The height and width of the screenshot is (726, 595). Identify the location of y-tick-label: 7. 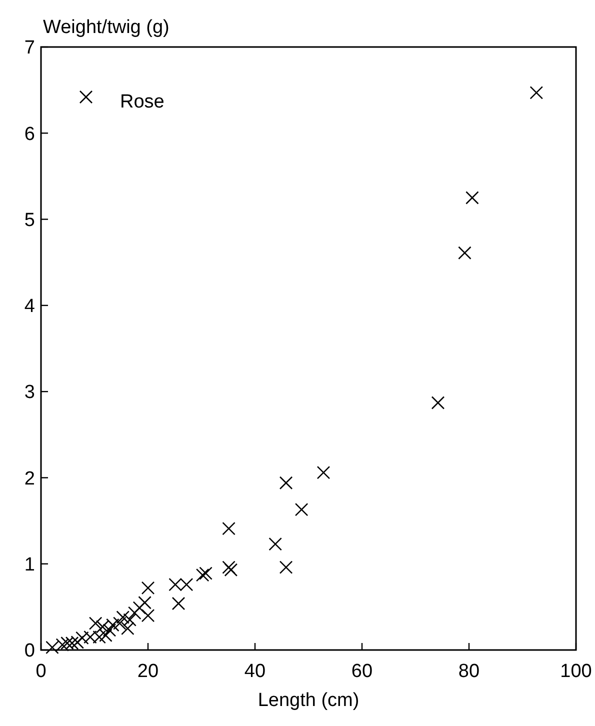
(29, 48).